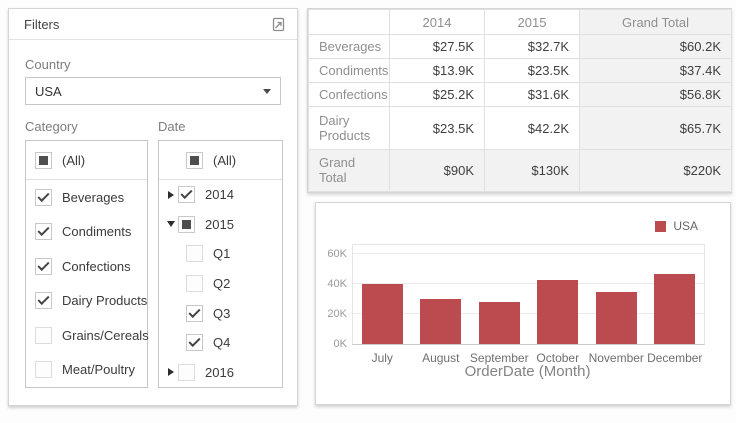 The height and width of the screenshot is (423, 736). What do you see at coordinates (437, 46) in the screenshot?
I see `pivot-cell: $27.5K` at bounding box center [437, 46].